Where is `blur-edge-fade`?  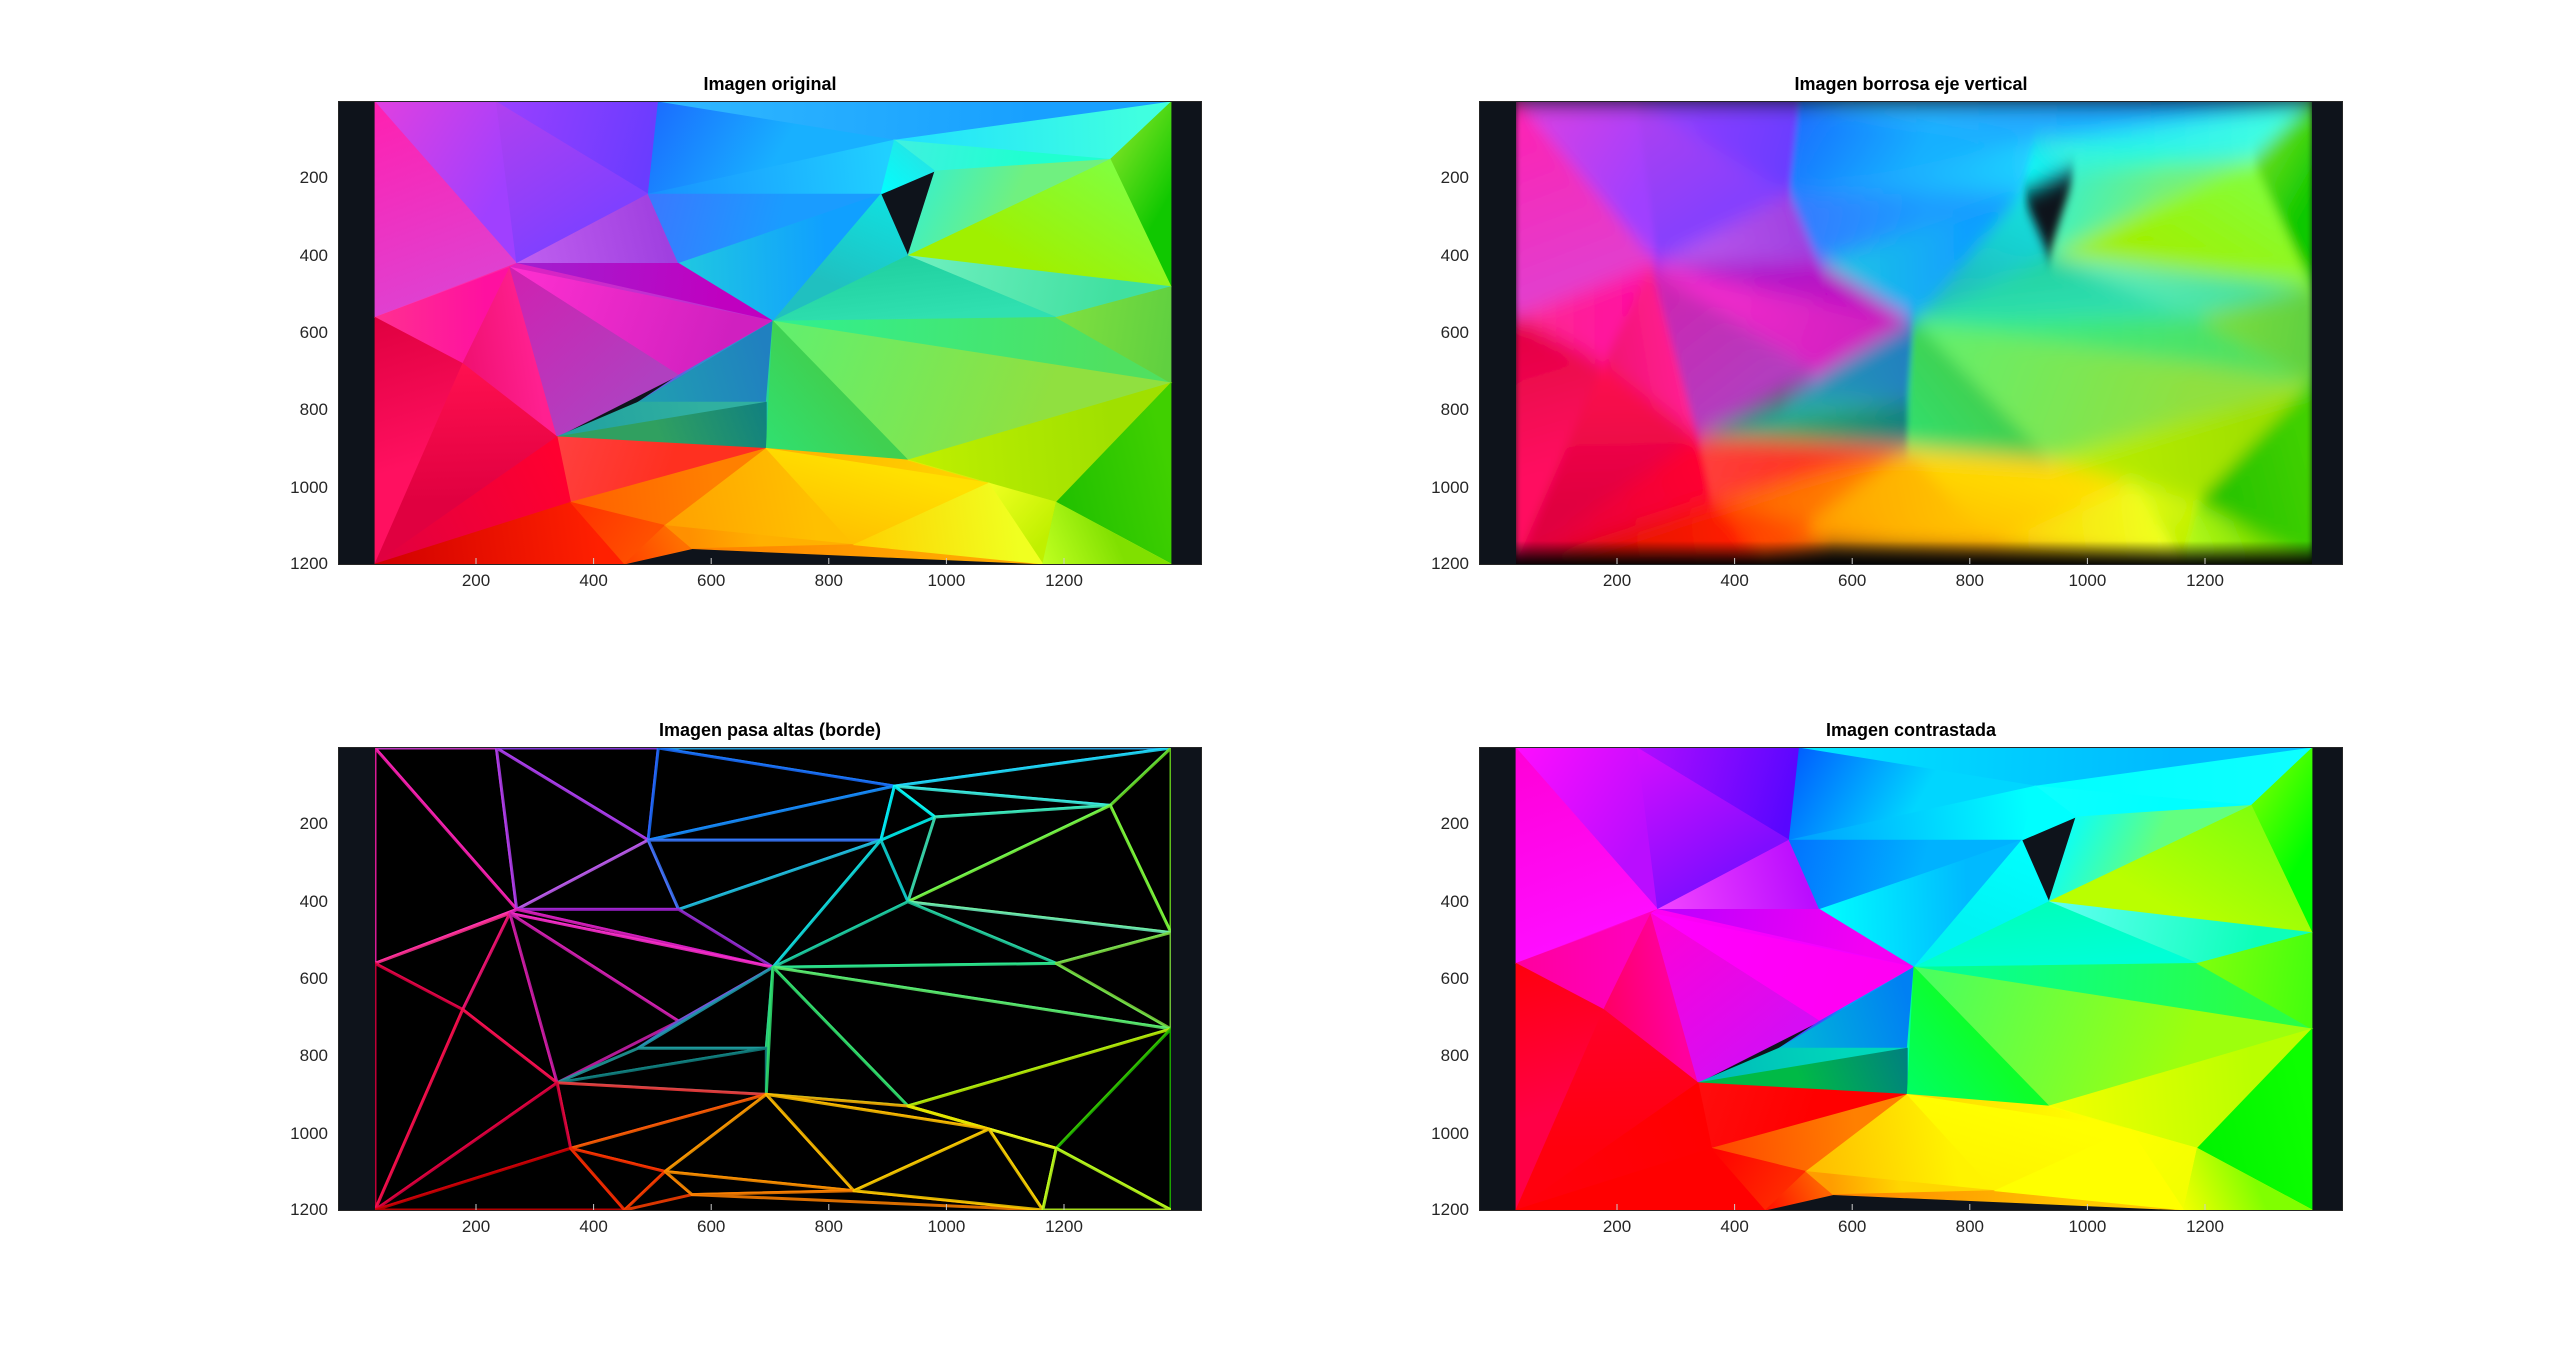 blur-edge-fade is located at coordinates (1914, 553).